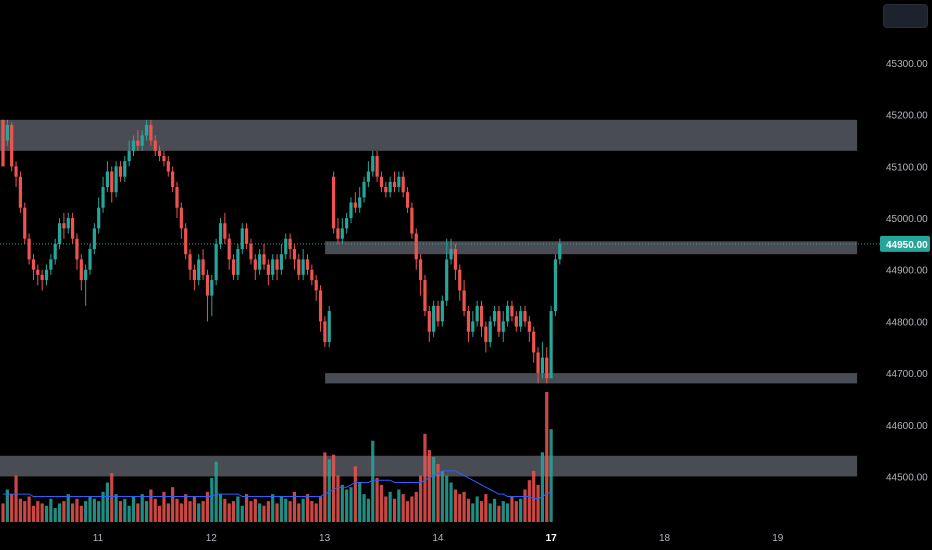 This screenshot has height=550, width=932. Describe the element at coordinates (277, 485) in the screenshot. I see `volume-ma-line` at that location.